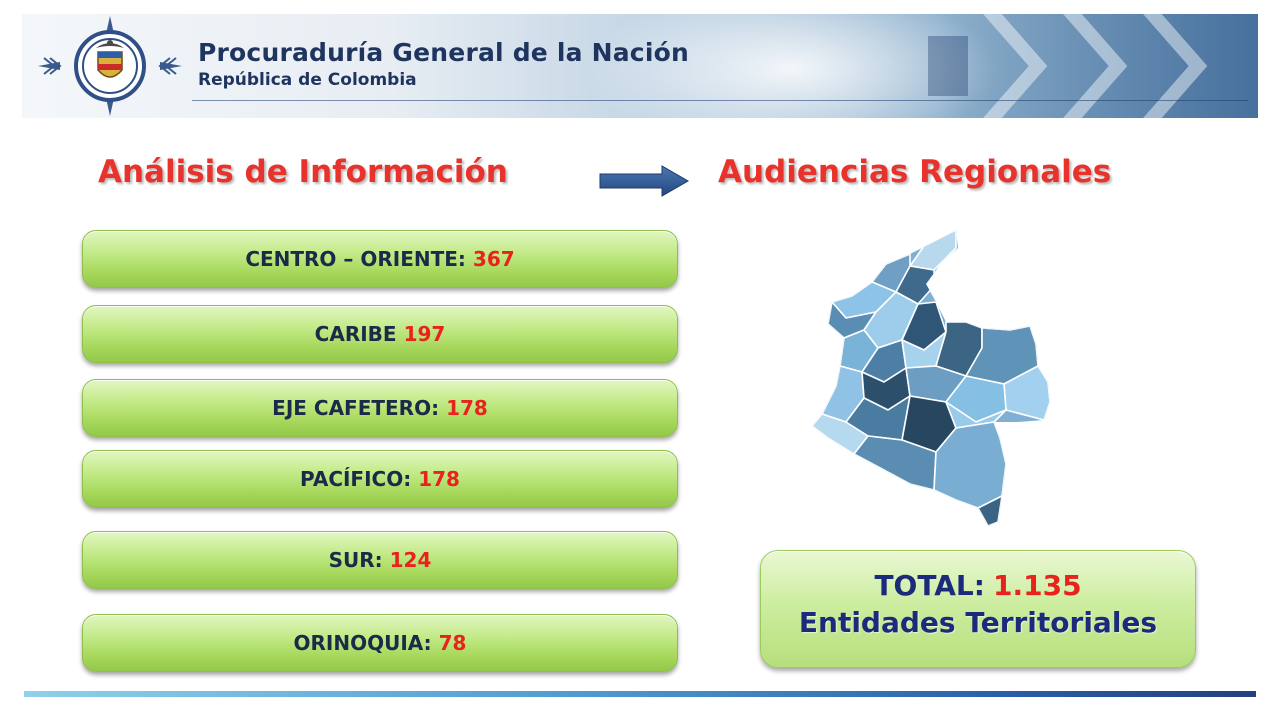 This screenshot has height=720, width=1279. I want to click on total-summary-box: TOTAL: 1.135 Entidades Territoriales, so click(978, 609).